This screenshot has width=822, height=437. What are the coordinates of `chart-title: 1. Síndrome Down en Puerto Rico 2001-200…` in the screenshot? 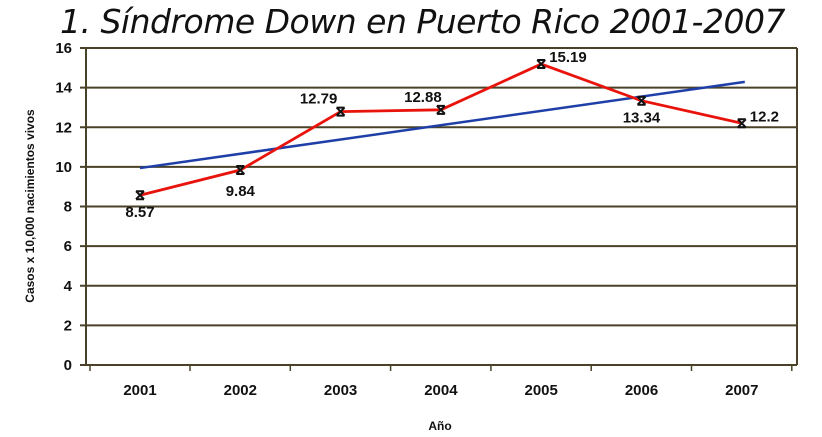 It's located at (422, 21).